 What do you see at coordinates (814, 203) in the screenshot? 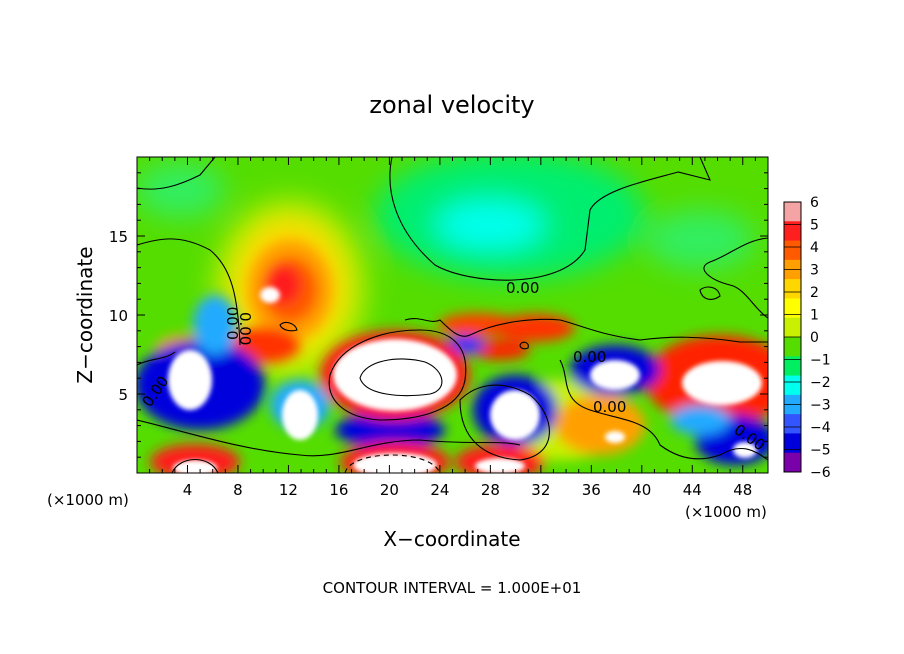
I see `colorbar-tick-label: 6` at bounding box center [814, 203].